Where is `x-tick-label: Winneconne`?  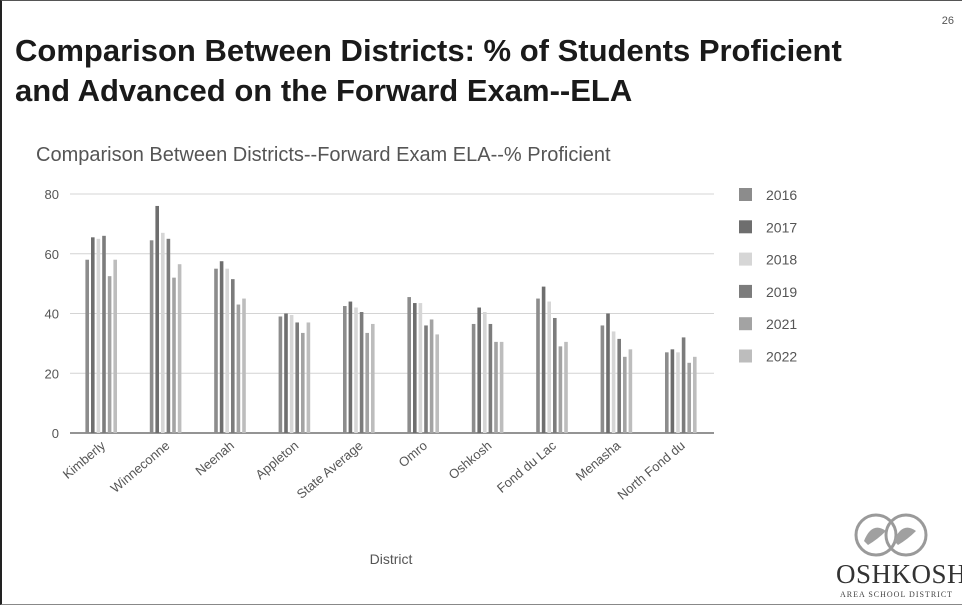 x-tick-label: Winneconne is located at coordinates (140, 467).